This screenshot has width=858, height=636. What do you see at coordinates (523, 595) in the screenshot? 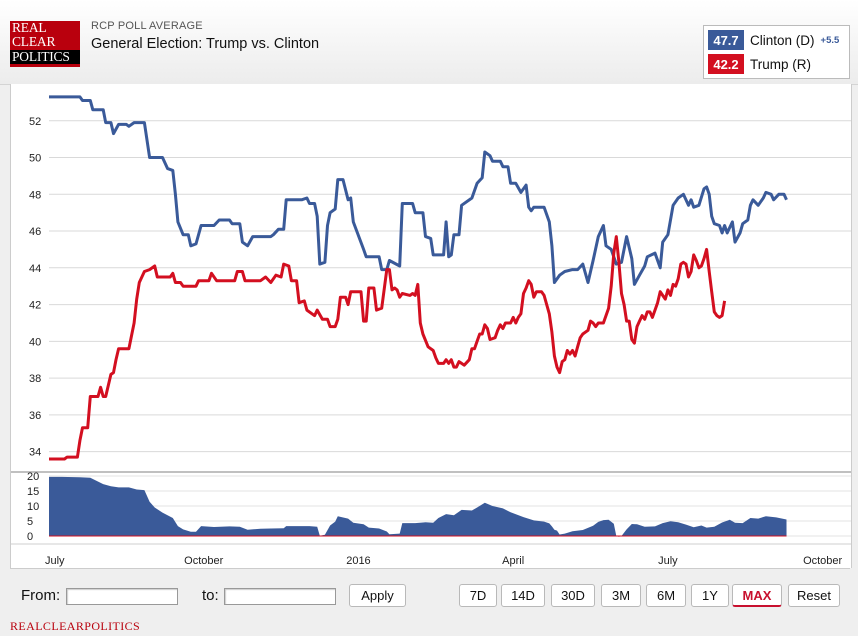
I see `range-14d-button: 14D` at bounding box center [523, 595].